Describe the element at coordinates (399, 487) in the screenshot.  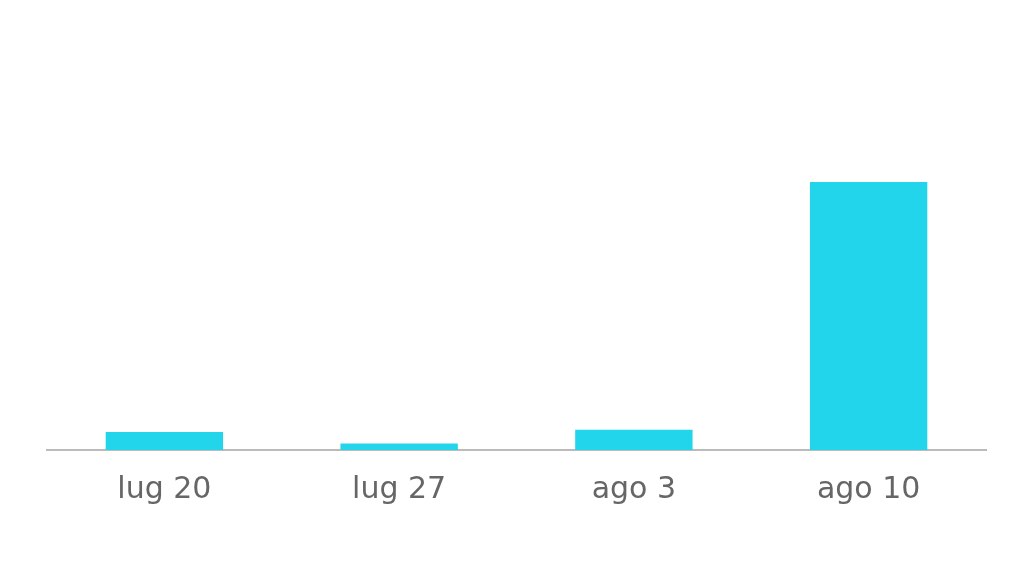
I see `x-tick-label: lug 27` at that location.